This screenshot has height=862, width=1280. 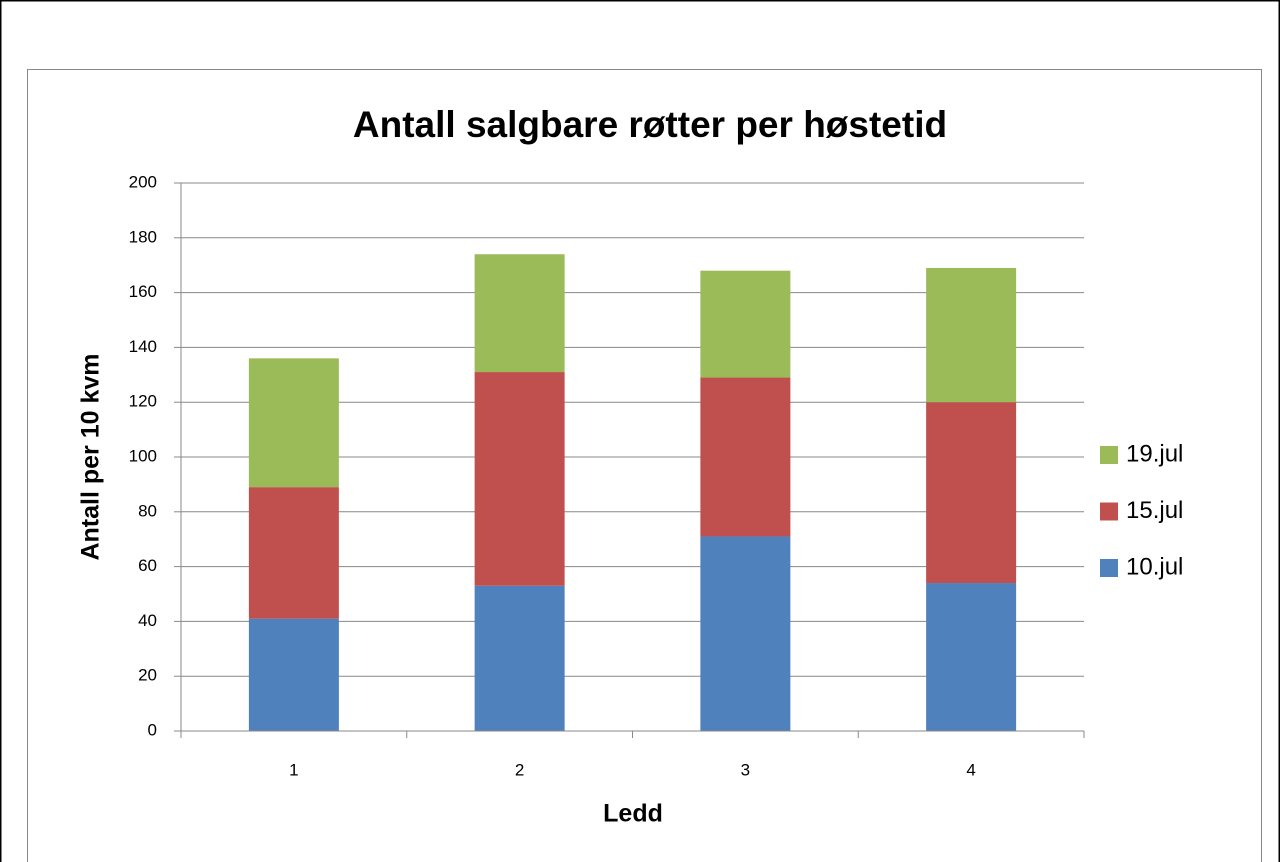 What do you see at coordinates (143, 346) in the screenshot?
I see `y-tick-label: 140` at bounding box center [143, 346].